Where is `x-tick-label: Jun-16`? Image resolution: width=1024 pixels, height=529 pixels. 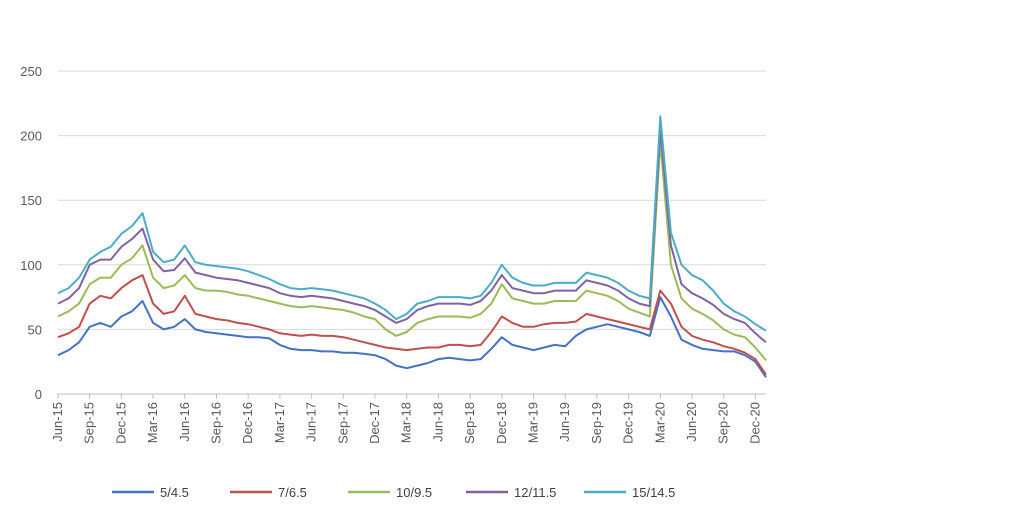 x-tick-label: Jun-16 is located at coordinates (184, 422).